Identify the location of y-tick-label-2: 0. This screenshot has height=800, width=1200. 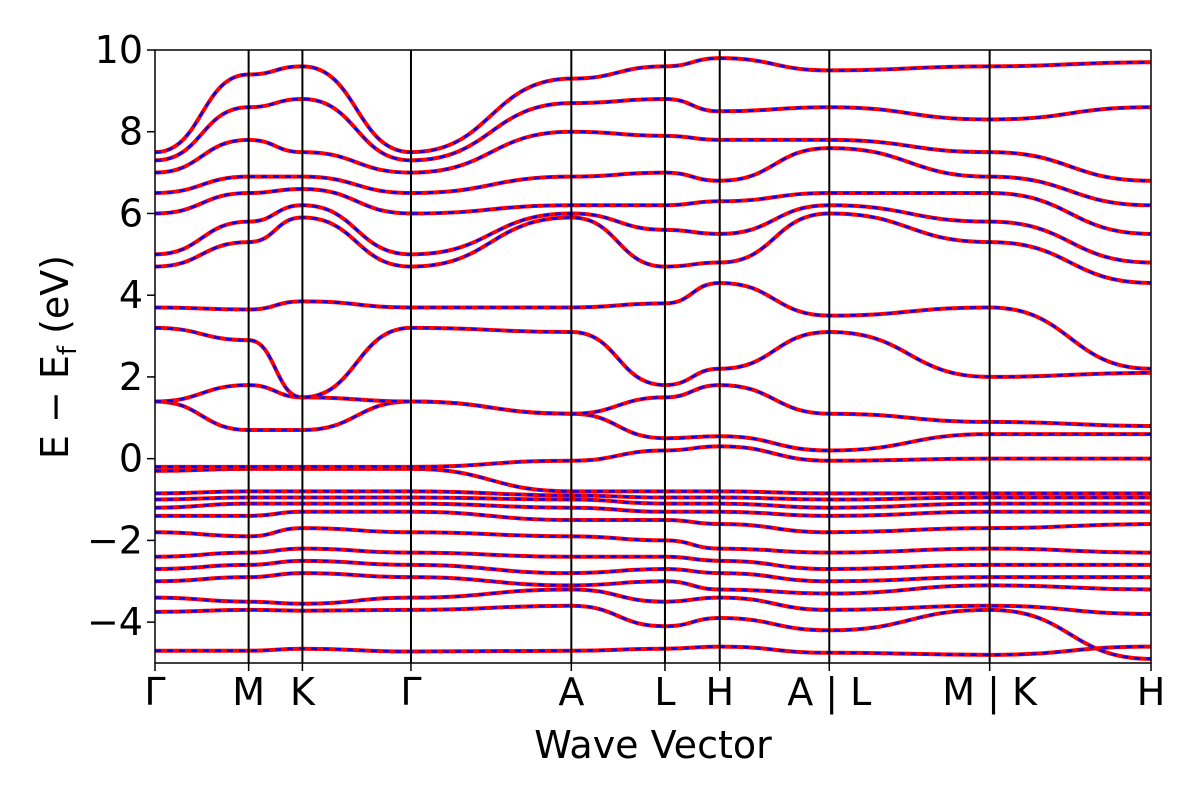
(131, 459).